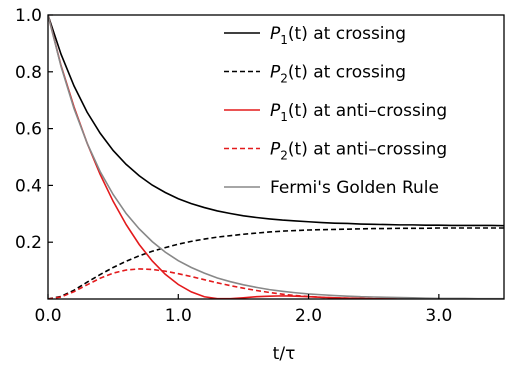  Describe the element at coordinates (28, 243) in the screenshot. I see `y-tick-label: 0.2` at that location.